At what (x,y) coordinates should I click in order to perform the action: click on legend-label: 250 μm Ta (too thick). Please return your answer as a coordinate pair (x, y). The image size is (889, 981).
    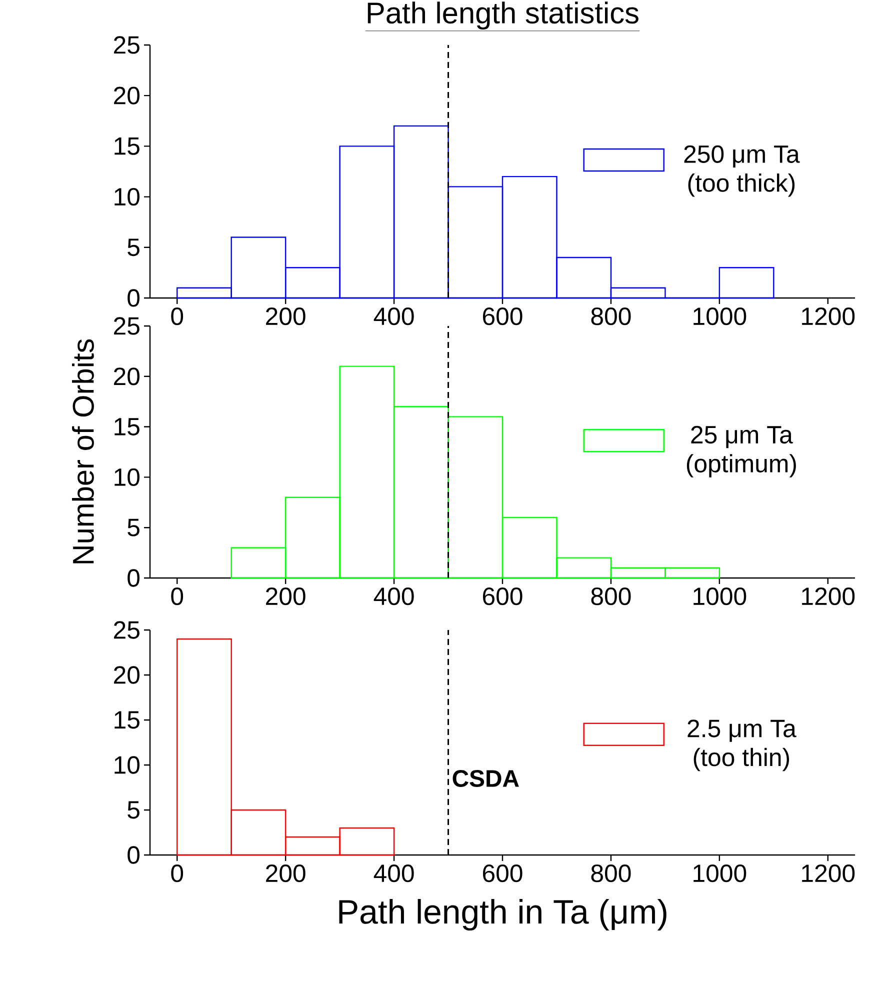
    Looking at the image, I should click on (742, 171).